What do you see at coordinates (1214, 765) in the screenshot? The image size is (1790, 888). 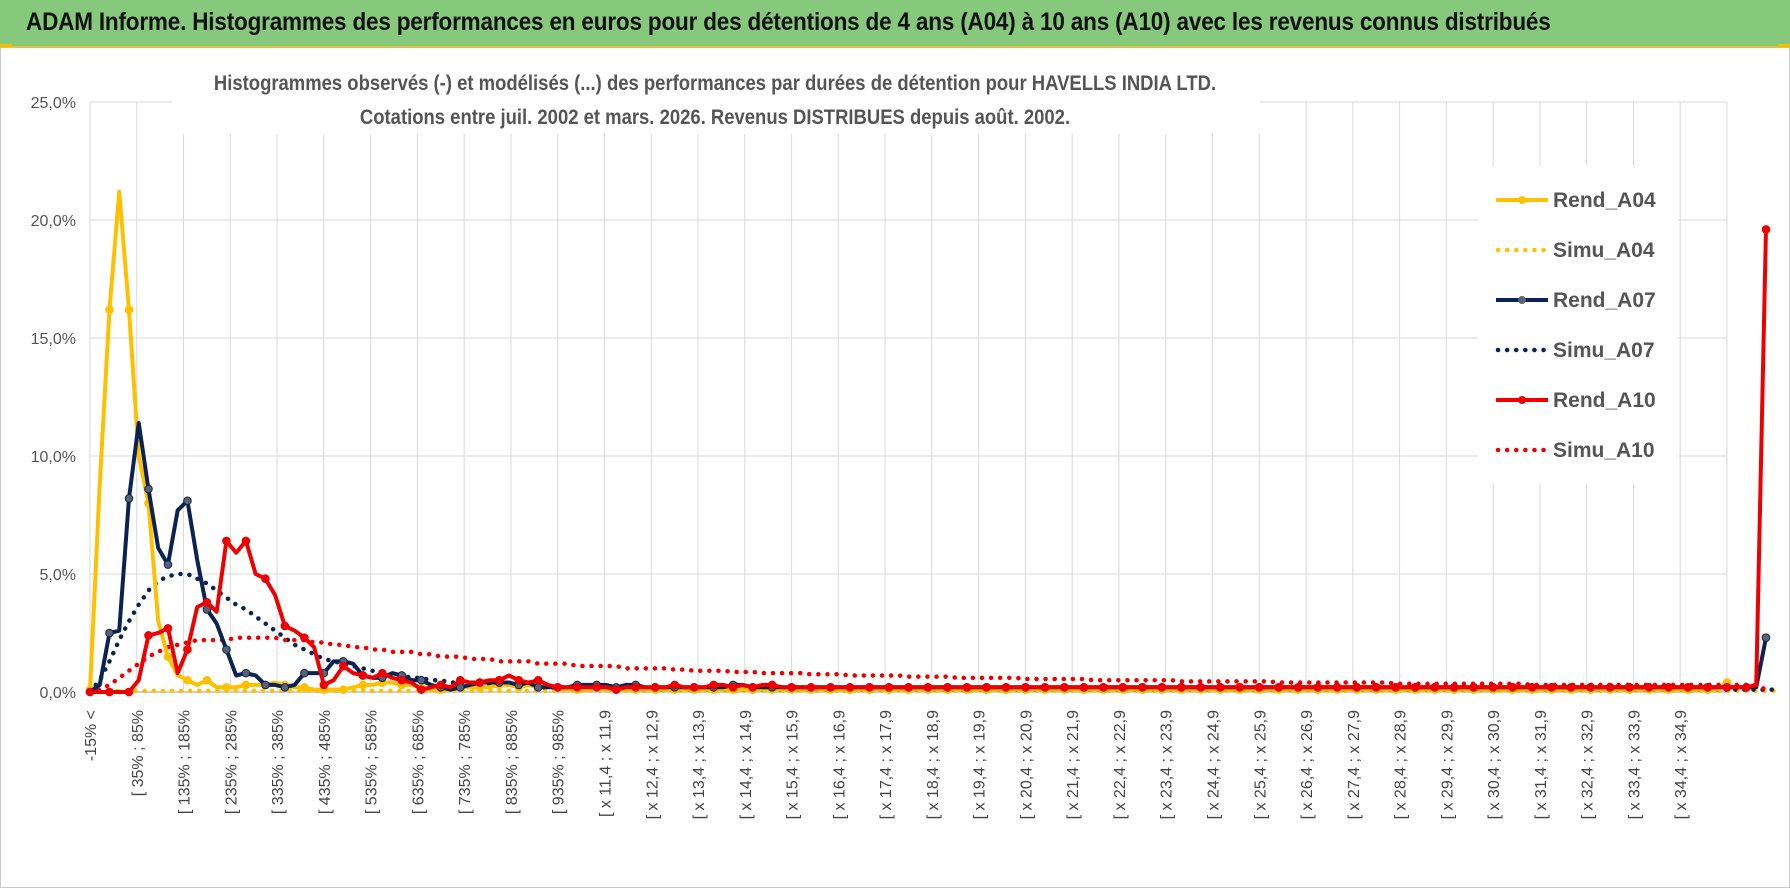 I see `x-tick-label: [ x 24,4 ; x 24,9` at bounding box center [1214, 765].